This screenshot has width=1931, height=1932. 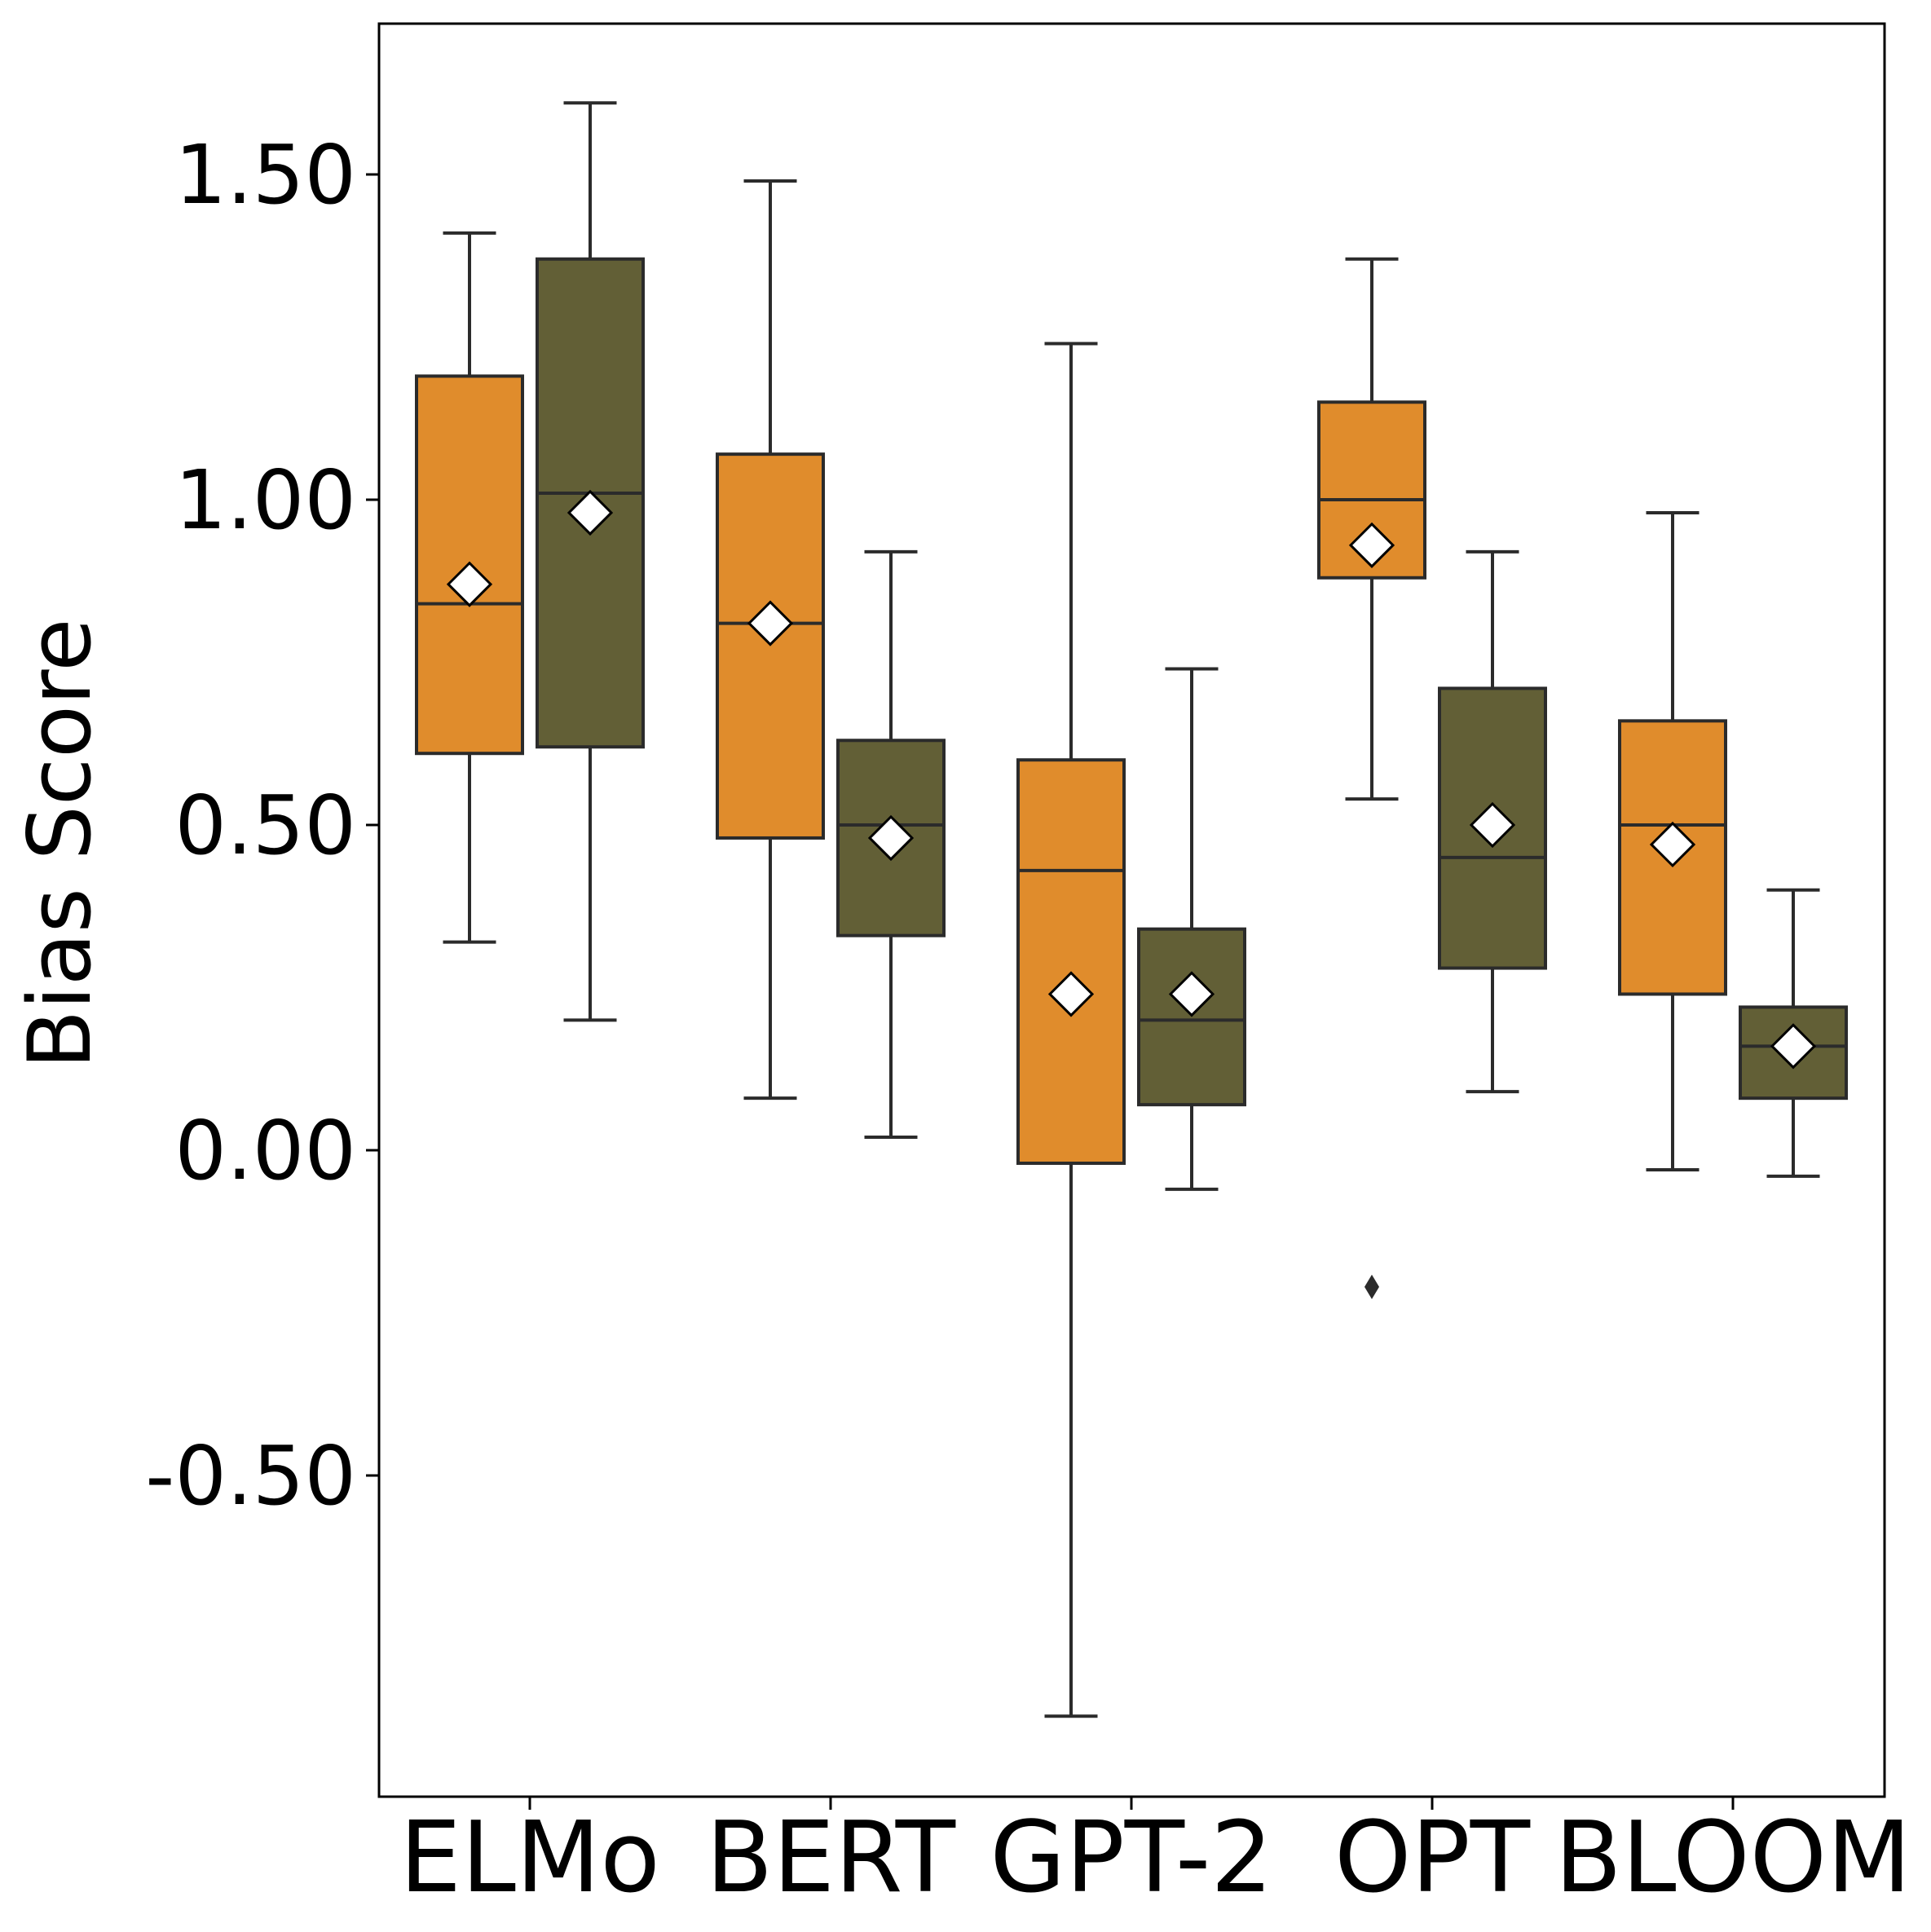 I want to click on y-tick-label: 1.50, so click(x=265, y=175).